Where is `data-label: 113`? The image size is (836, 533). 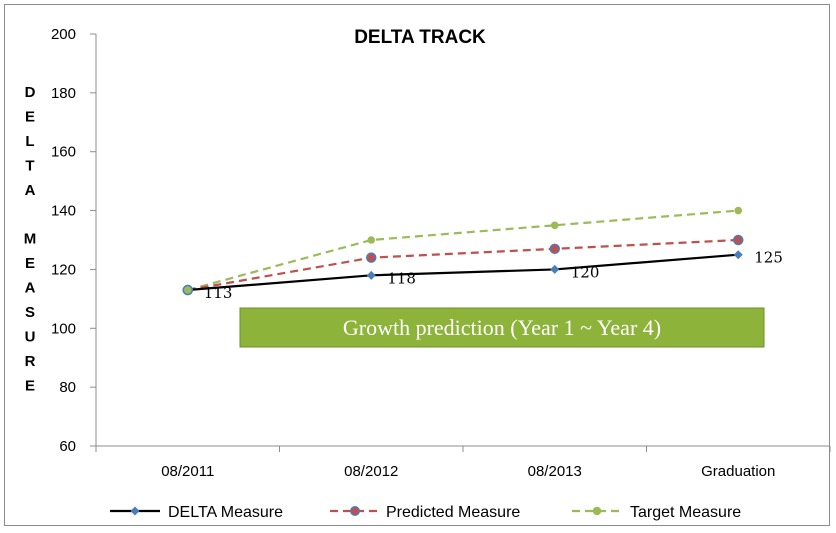 data-label: 113 is located at coordinates (218, 293).